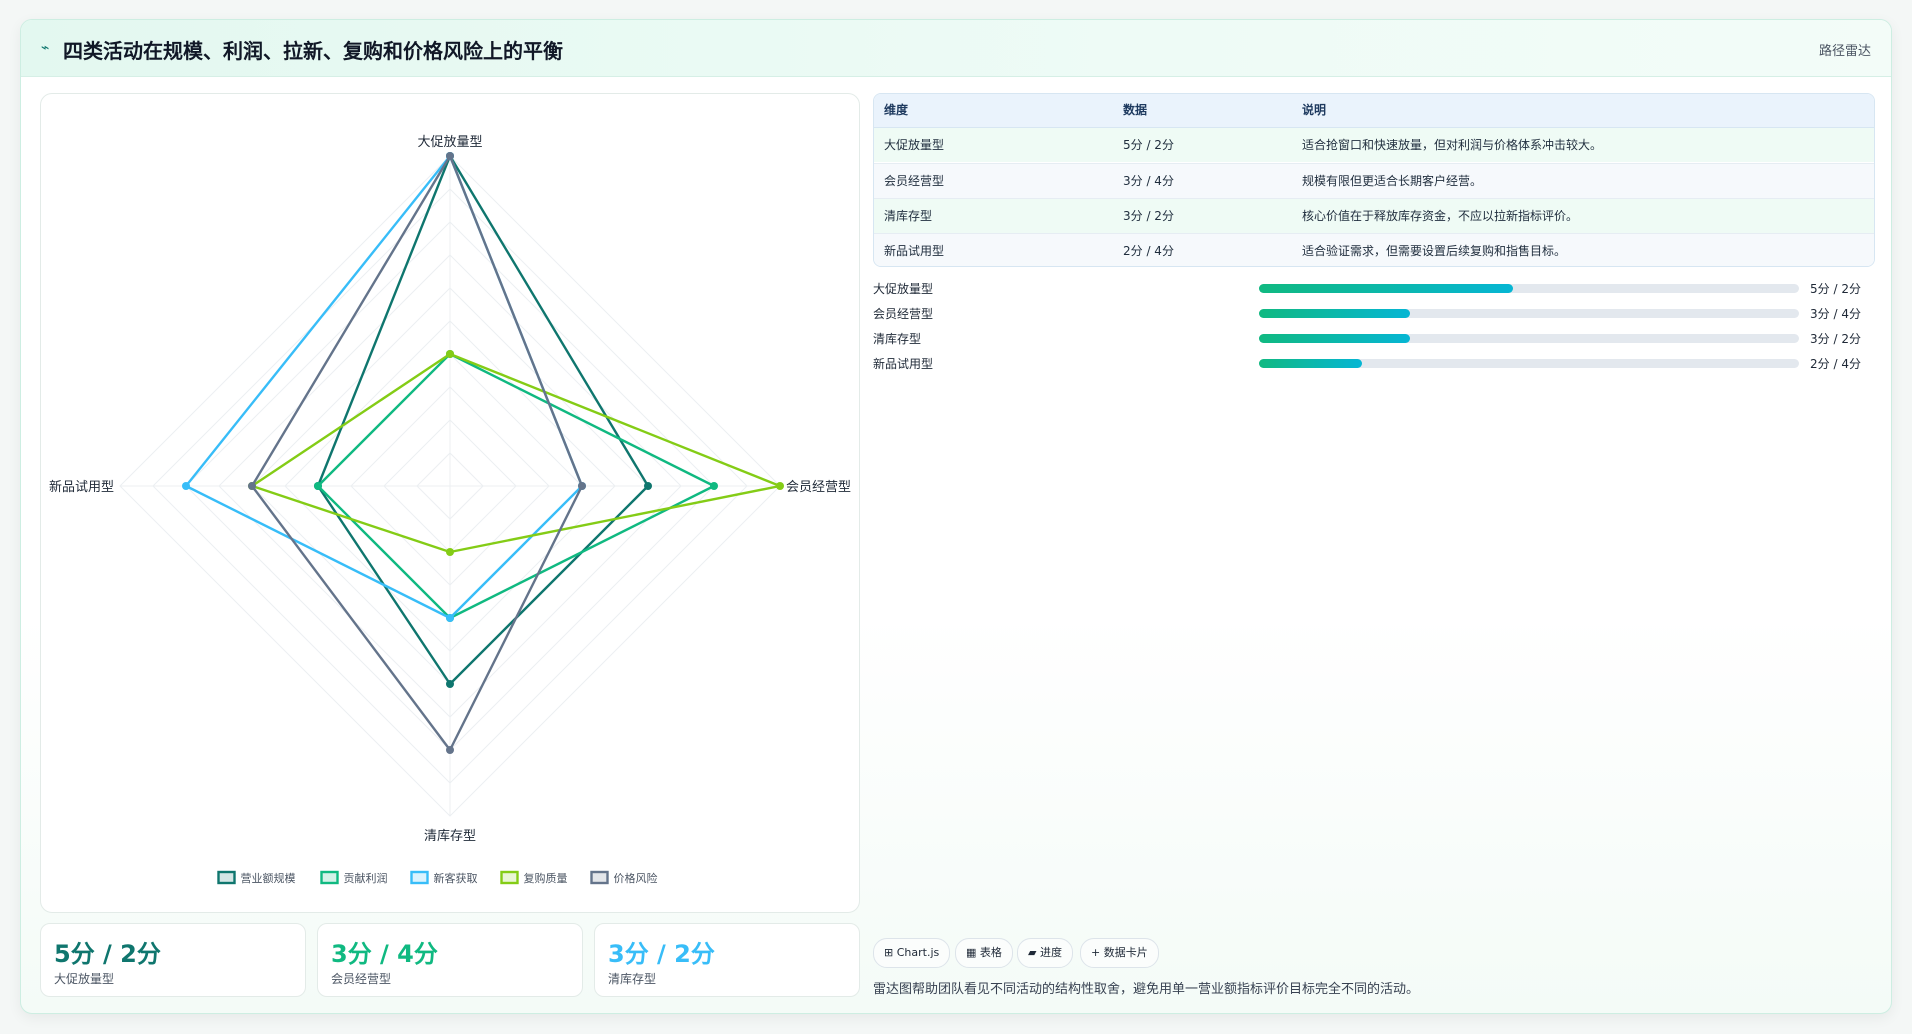 Image resolution: width=1912 pixels, height=1034 pixels. What do you see at coordinates (1844, 51) in the screenshot?
I see `view-tag: 路径雷达` at bounding box center [1844, 51].